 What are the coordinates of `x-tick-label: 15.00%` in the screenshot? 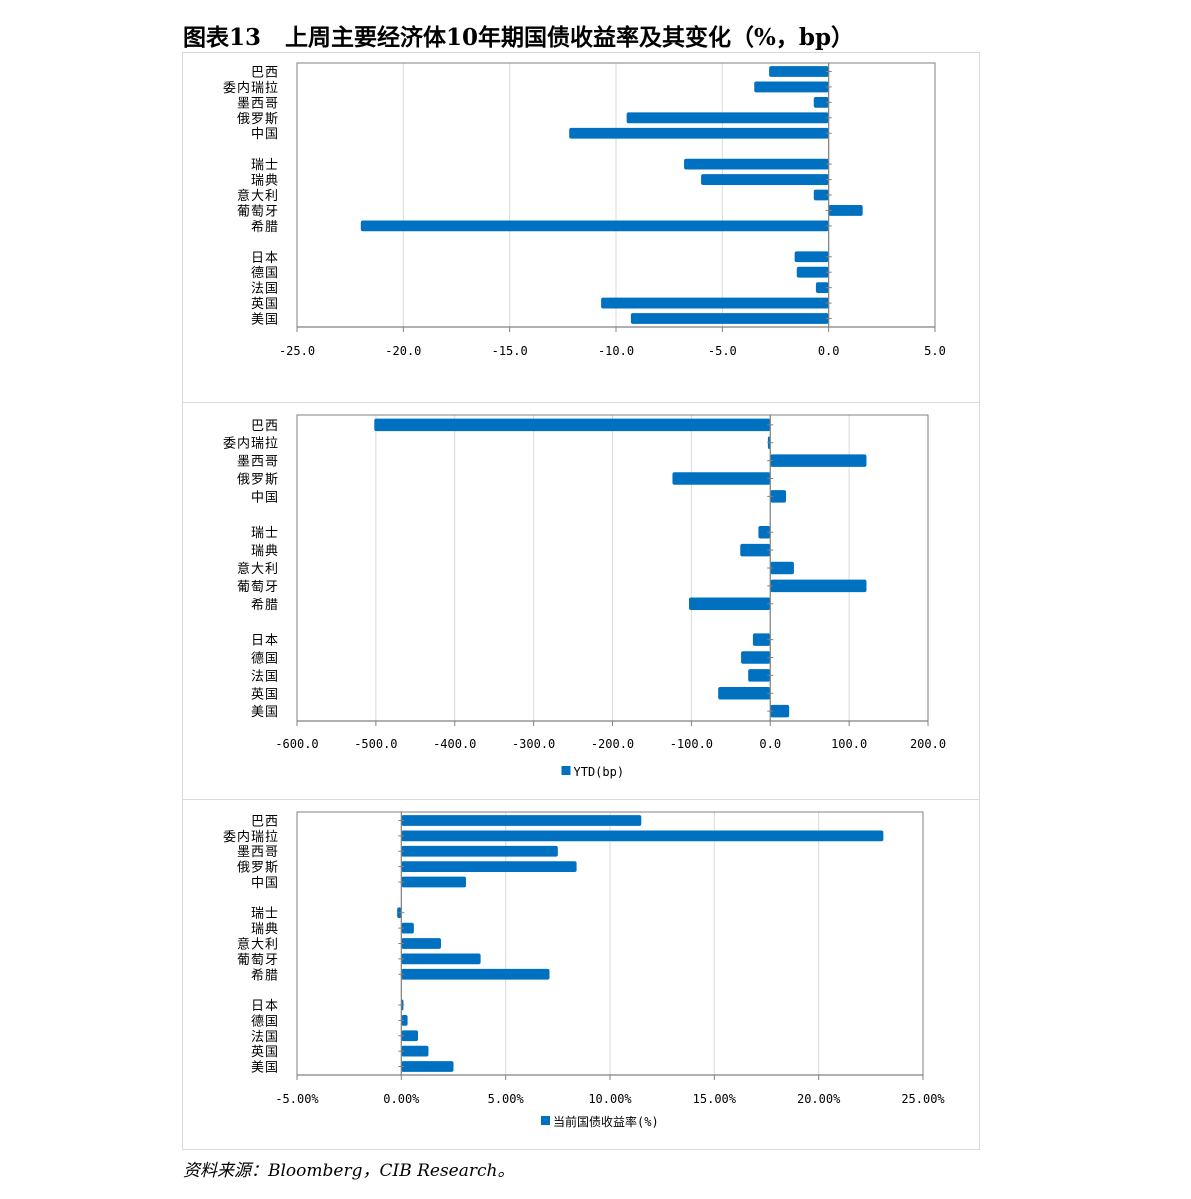 It's located at (715, 1099).